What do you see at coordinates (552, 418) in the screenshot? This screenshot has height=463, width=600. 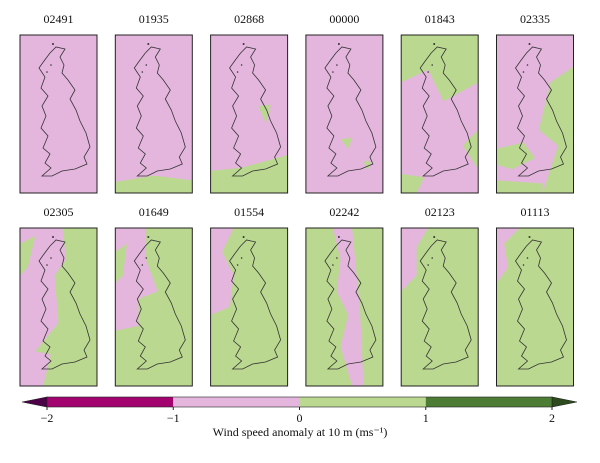 I see `colorbar-tick-label: 2` at bounding box center [552, 418].